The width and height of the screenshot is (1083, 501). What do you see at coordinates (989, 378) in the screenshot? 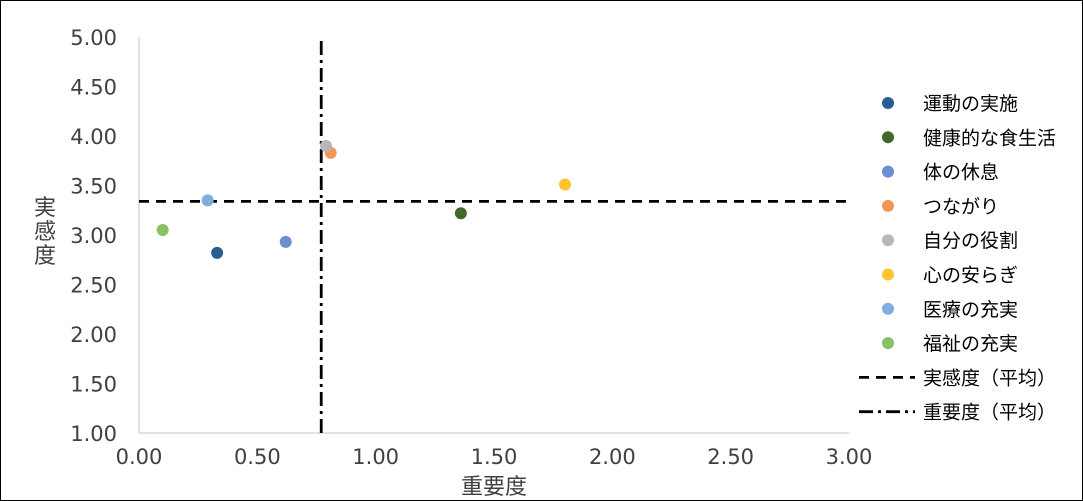
I see `legend-label: 実感度（平均）` at bounding box center [989, 378].